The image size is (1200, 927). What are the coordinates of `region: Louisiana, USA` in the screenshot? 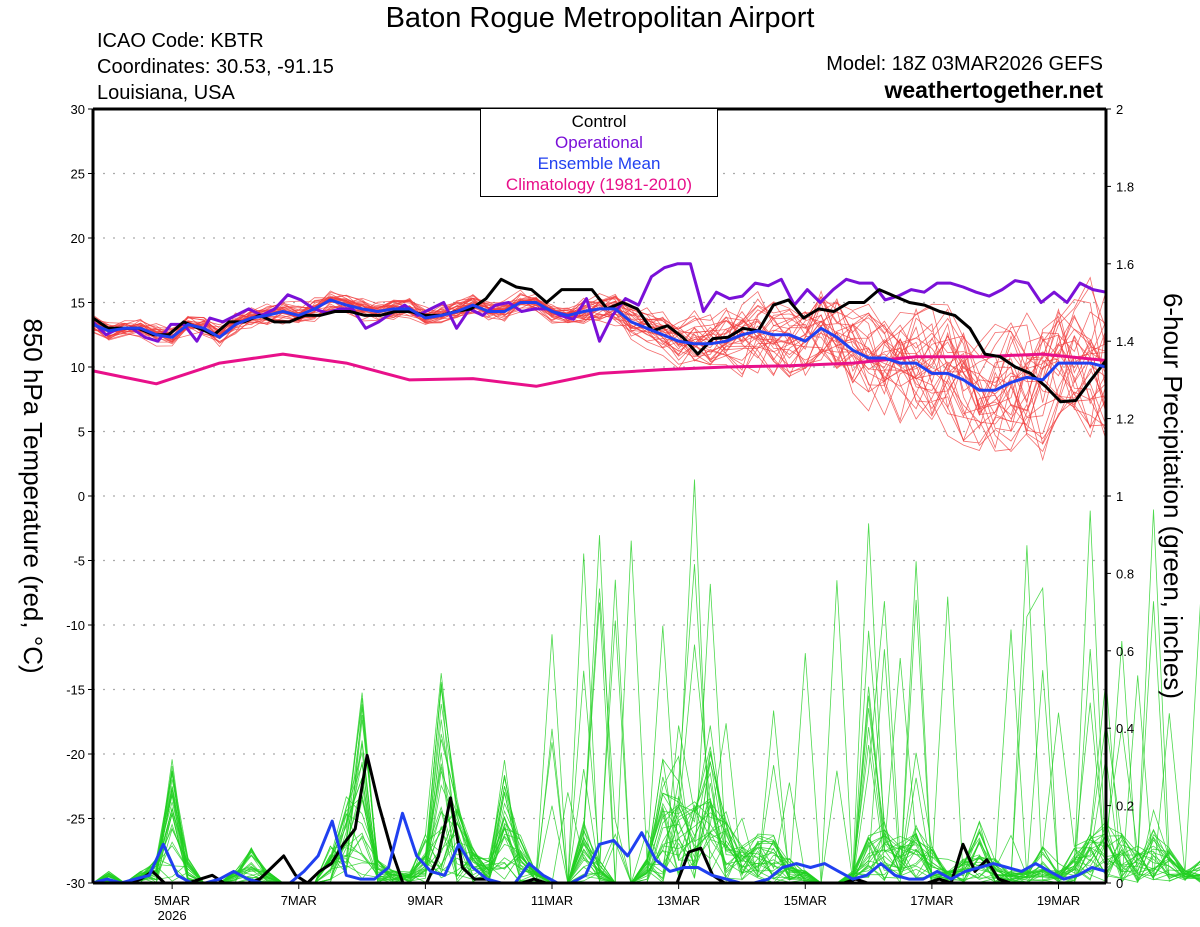 It's located at (166, 93).